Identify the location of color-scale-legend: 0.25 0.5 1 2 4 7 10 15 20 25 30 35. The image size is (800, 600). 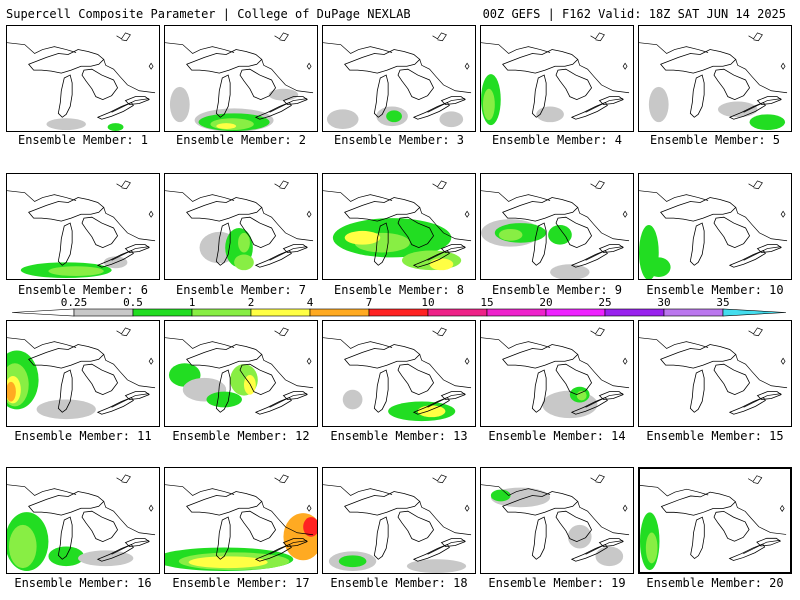
(399, 307).